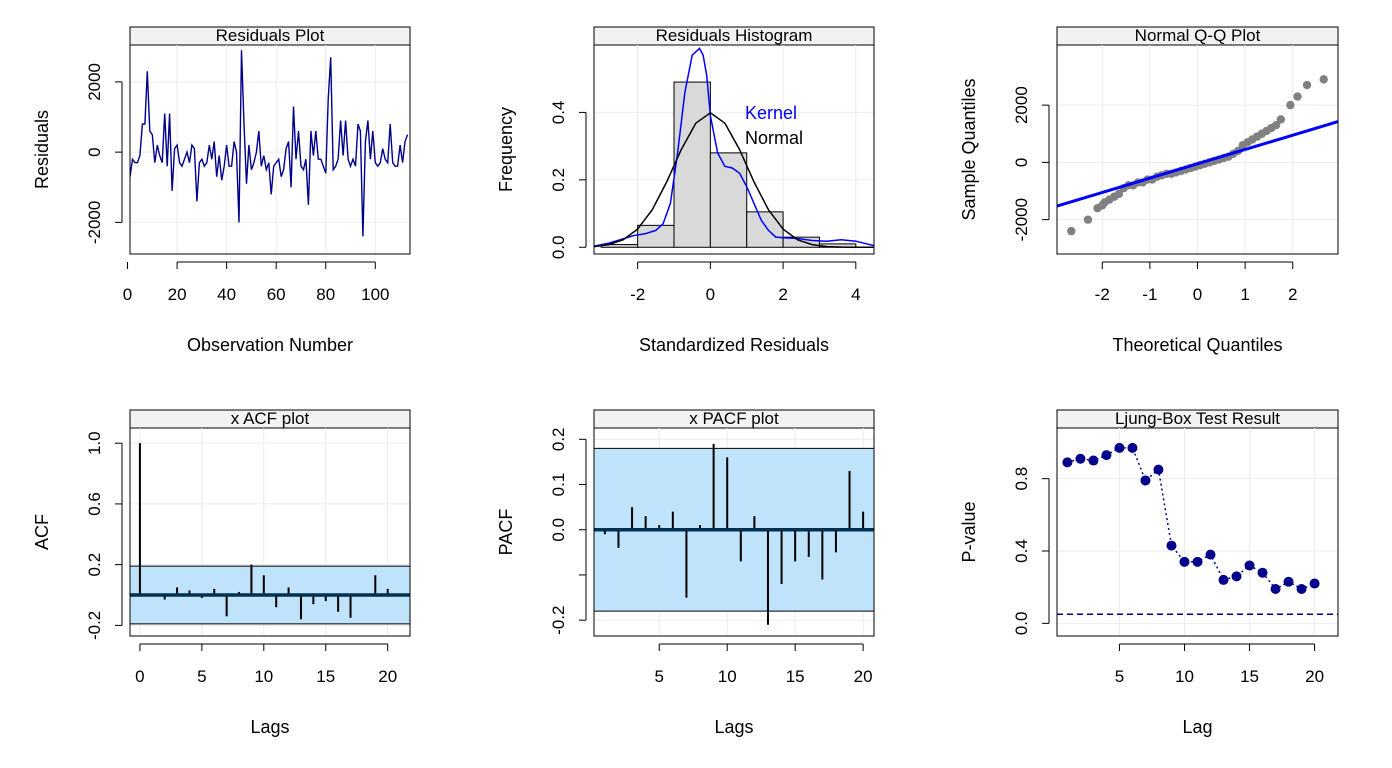 This screenshot has height=768, width=1392. I want to click on x-tick-label: -2, so click(637, 294).